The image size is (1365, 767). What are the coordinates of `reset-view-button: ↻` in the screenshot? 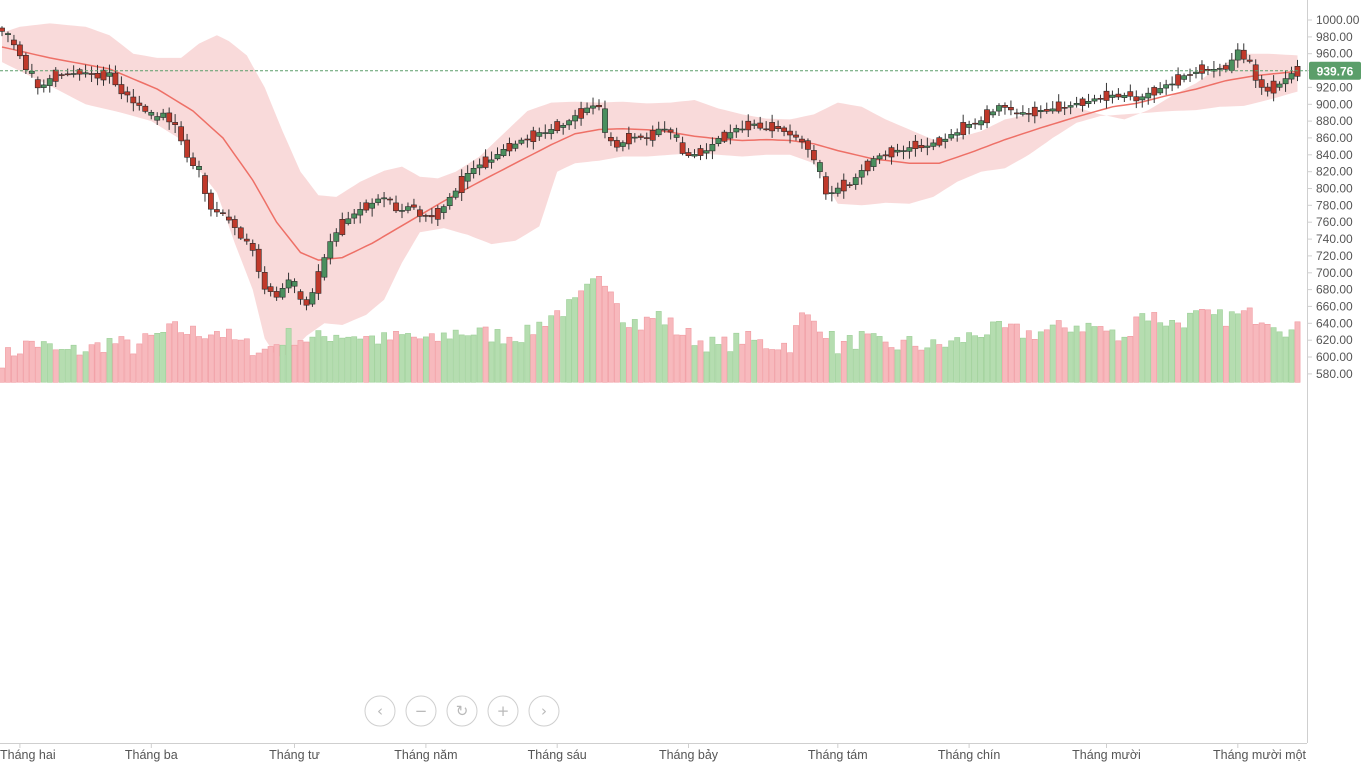 It's located at (462, 711).